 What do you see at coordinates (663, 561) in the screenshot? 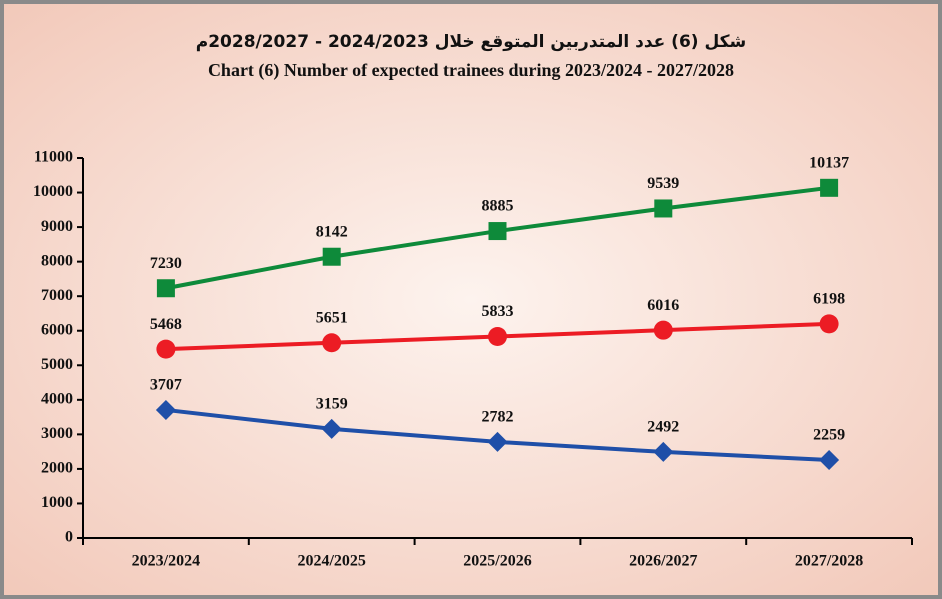
I see `x-tick-label: 2026/2027` at bounding box center [663, 561].